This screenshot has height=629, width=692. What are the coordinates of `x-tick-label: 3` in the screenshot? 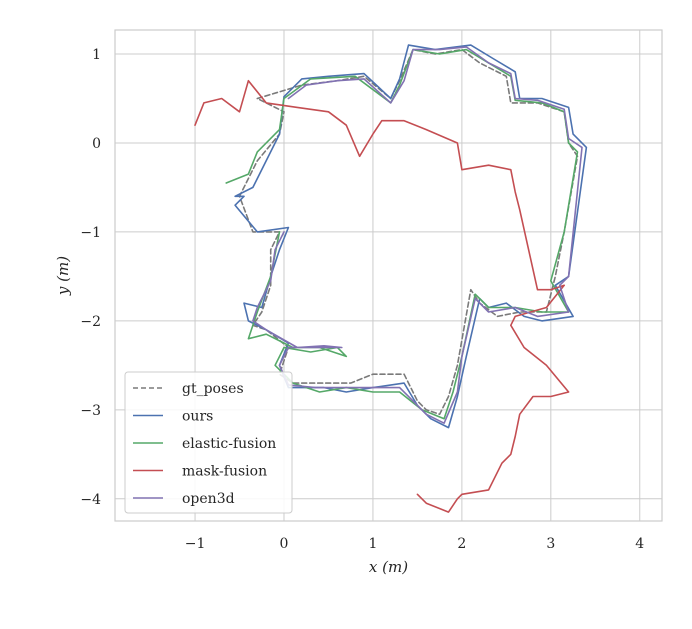 It's located at (550, 544).